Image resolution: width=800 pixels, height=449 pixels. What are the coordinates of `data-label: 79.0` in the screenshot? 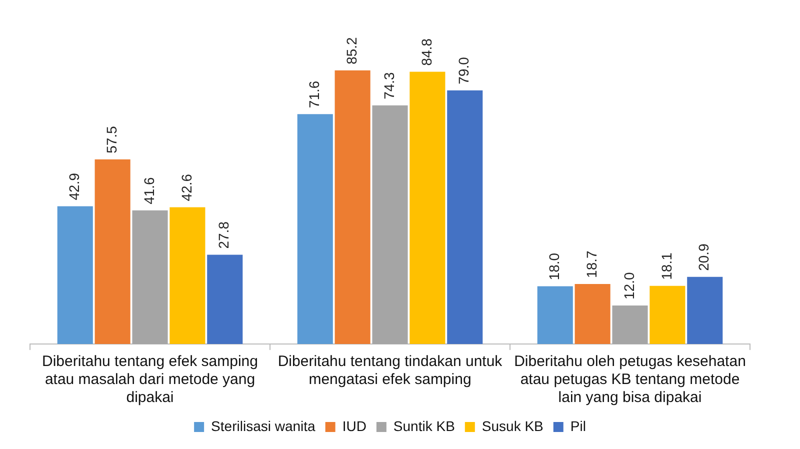 It's located at (464, 70).